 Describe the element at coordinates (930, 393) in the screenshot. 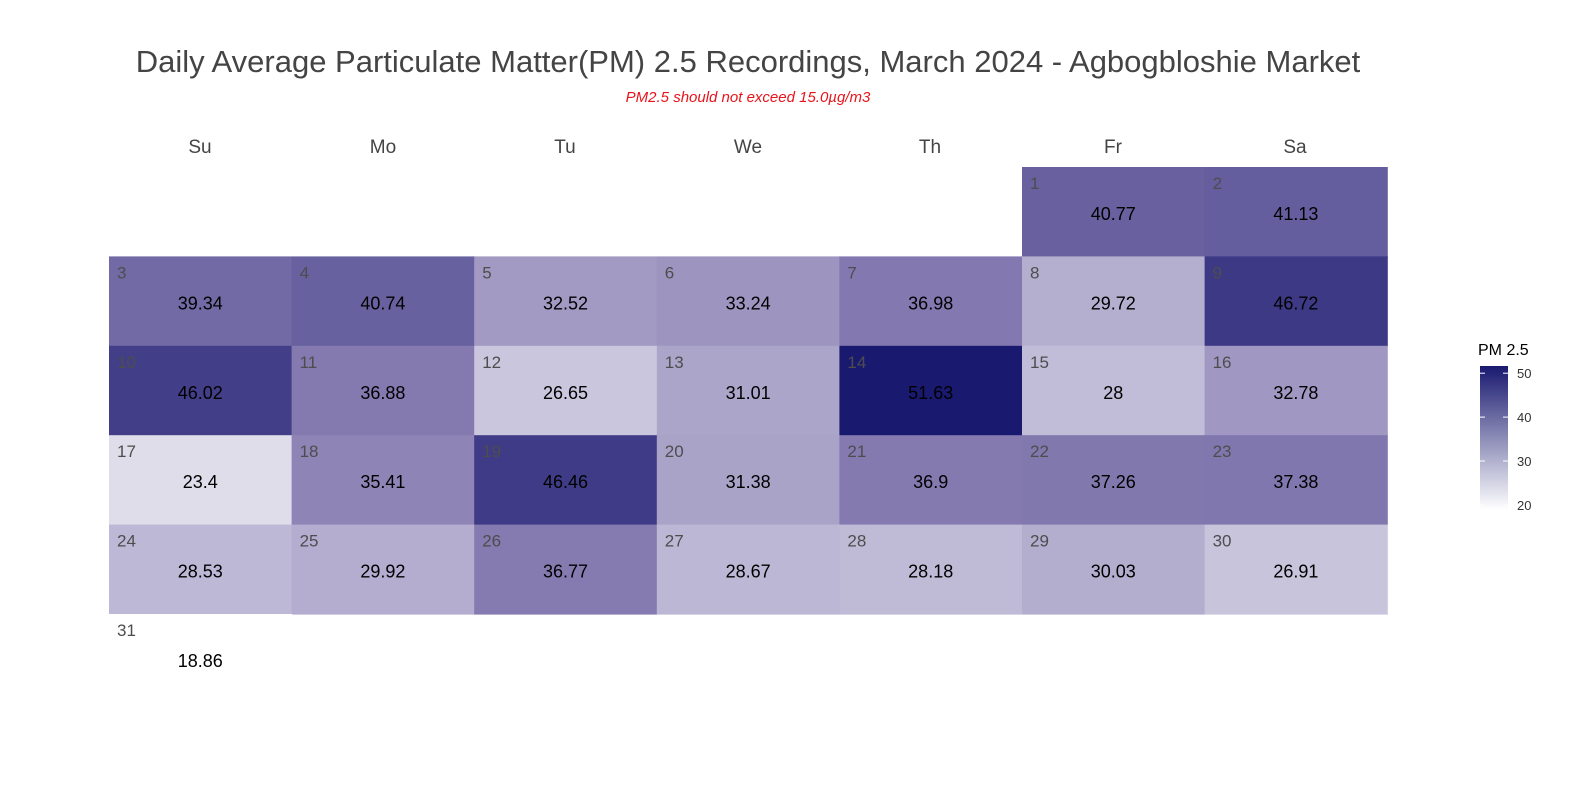

I see `day-value-14: 51.63` at that location.